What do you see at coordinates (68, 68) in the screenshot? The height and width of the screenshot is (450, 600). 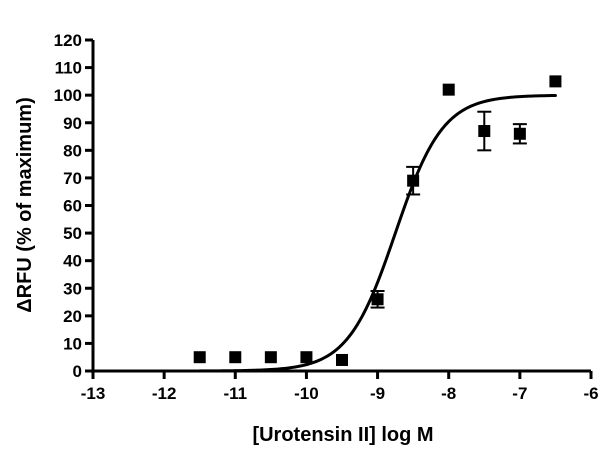 I see `y-tick-label: 110` at bounding box center [68, 68].